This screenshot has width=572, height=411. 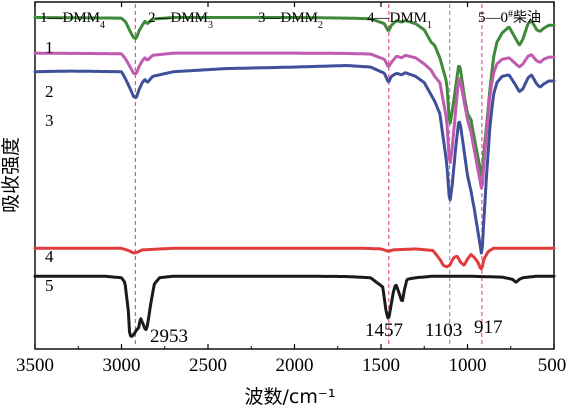 I want to click on series-number-labels: 1 2 3 4 5, so click(x=49, y=166).